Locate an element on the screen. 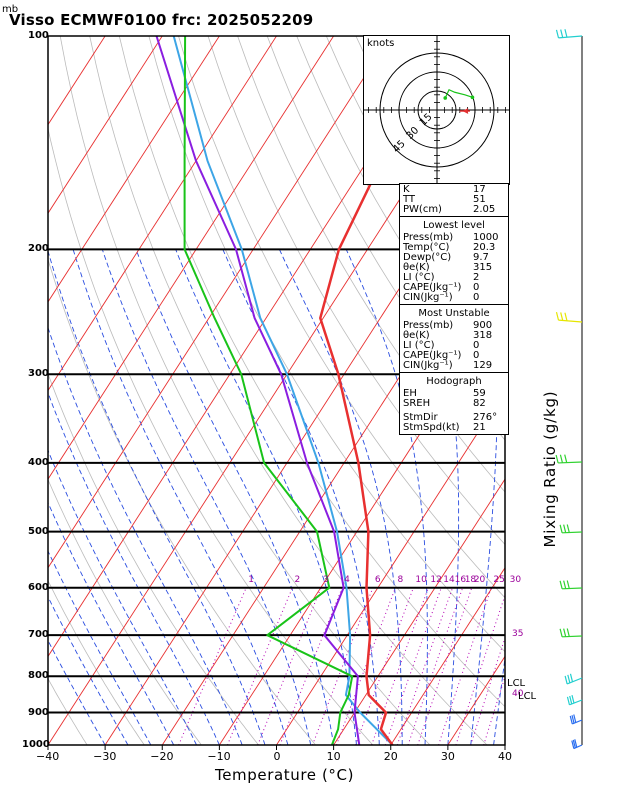 The image size is (618, 800). stat-key: LI (°C) is located at coordinates (419, 277).